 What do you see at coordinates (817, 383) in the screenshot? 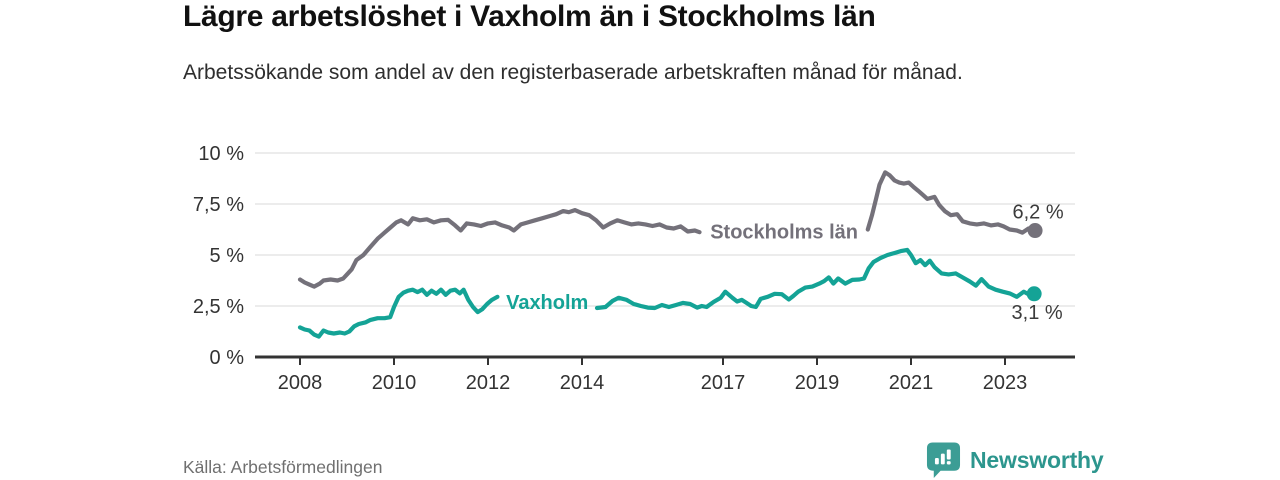
I see `x-tick-label: 2019` at bounding box center [817, 383].